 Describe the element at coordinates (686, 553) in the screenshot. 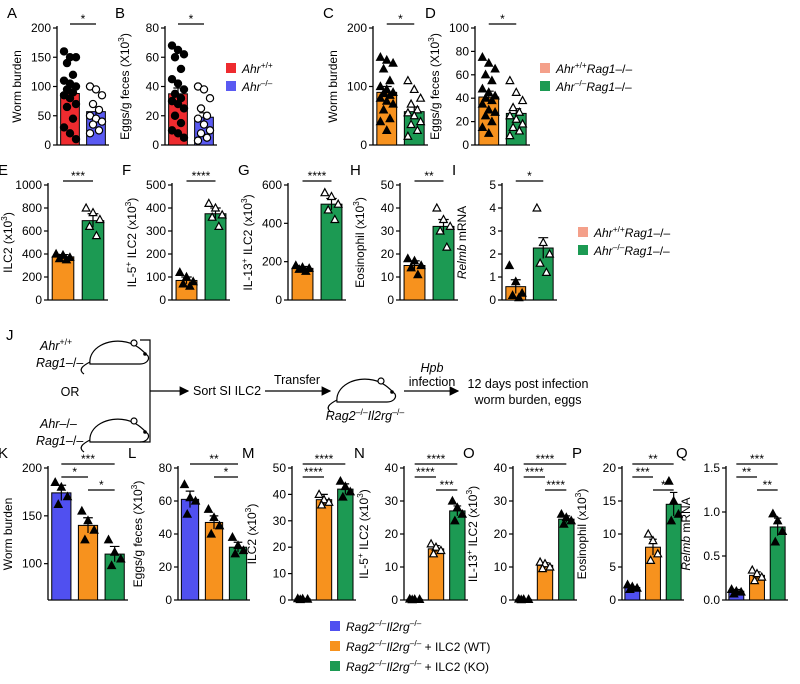

I see `label-part: Relmb` at that location.